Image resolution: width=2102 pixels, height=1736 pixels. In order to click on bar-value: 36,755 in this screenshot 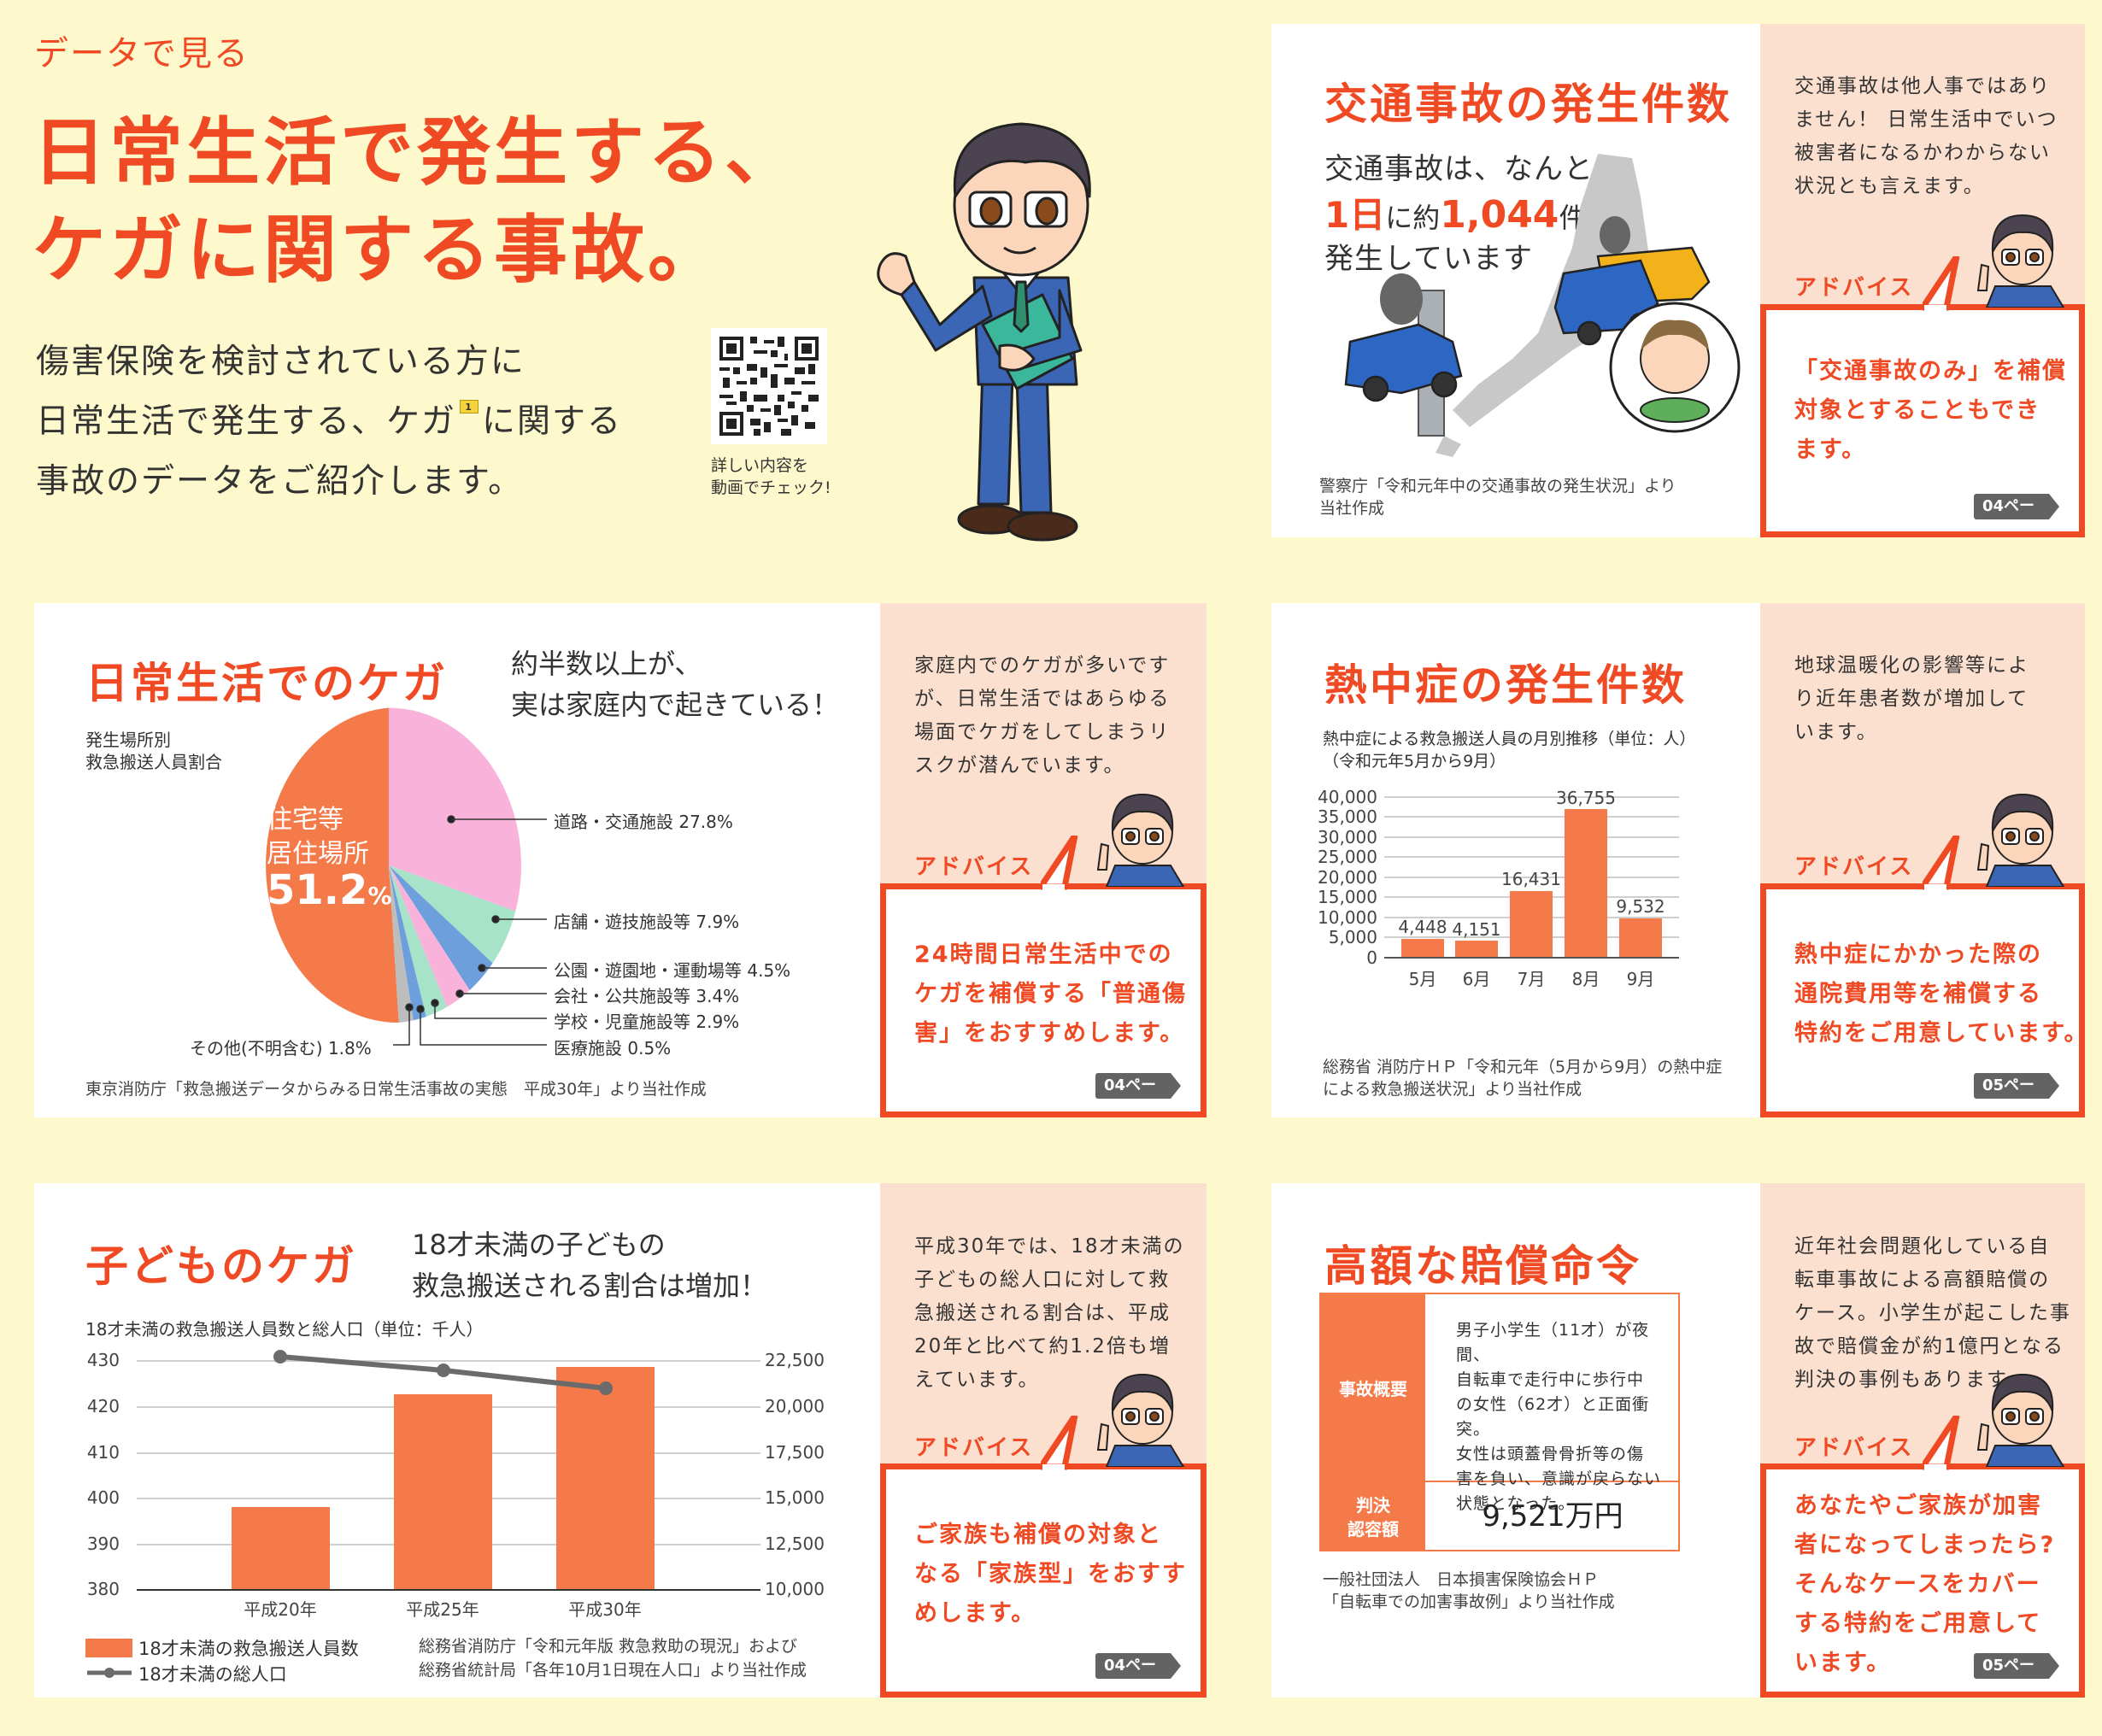, I will do `click(1586, 798)`.